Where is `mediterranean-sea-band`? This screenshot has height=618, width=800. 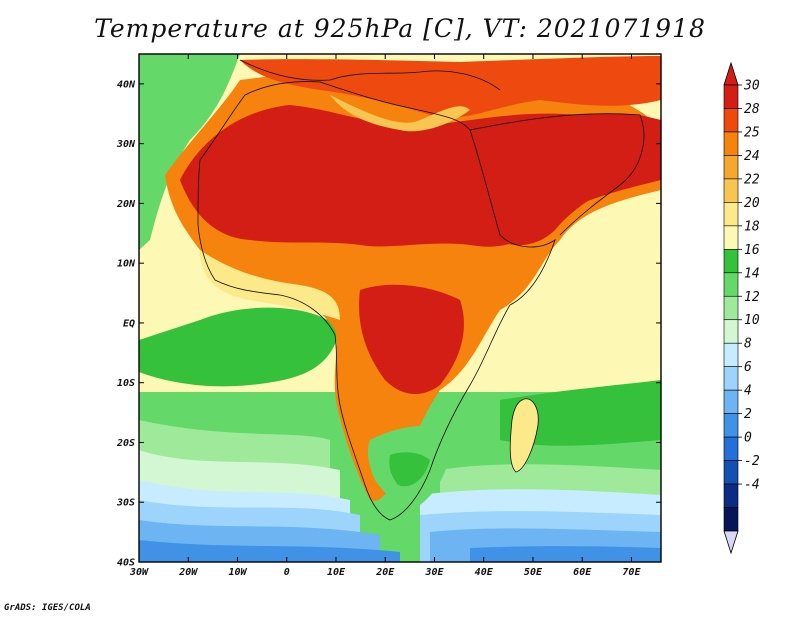
mediterranean-sea-band is located at coordinates (400, 113).